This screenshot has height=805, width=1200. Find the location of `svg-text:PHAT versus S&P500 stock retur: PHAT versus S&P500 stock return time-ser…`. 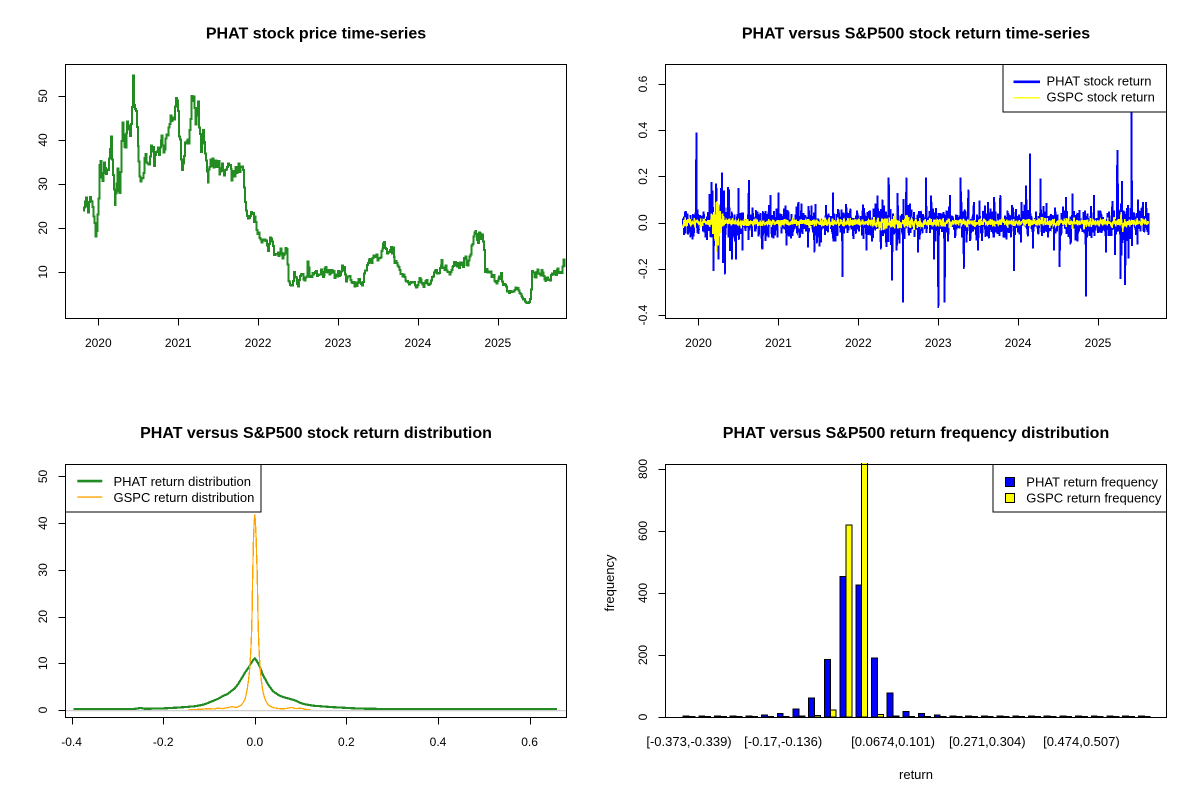

svg-text:PHAT versus S&P500 stock retur: PHAT versus S&P500 stock return time-ser… is located at coordinates (916, 34).